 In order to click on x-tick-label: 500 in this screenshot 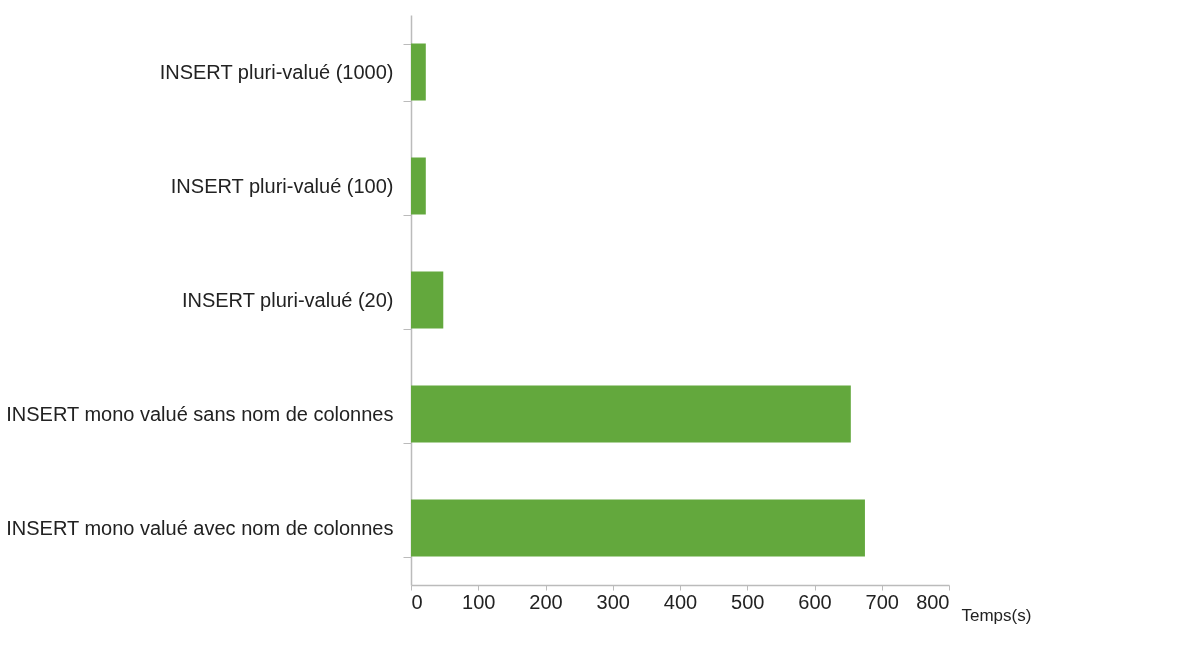, I will do `click(748, 601)`.